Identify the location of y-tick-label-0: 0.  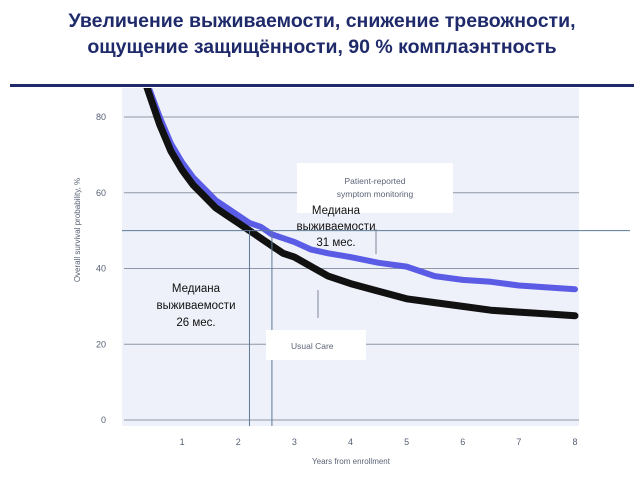
(103, 420).